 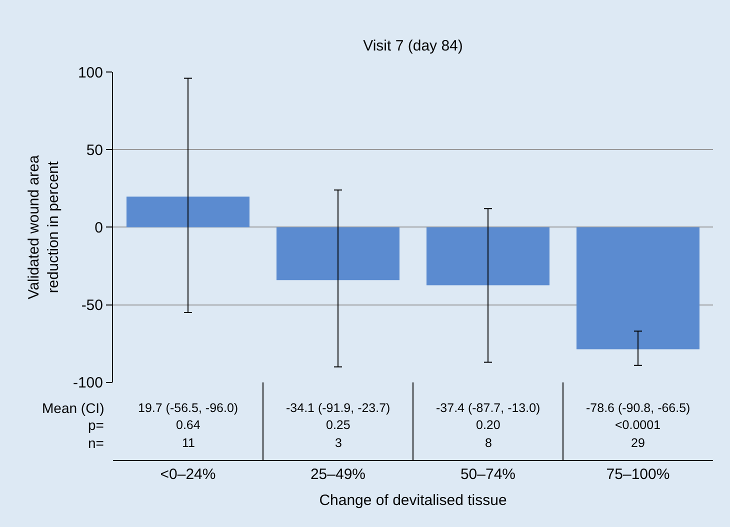 What do you see at coordinates (338, 474) in the screenshot?
I see `x-tick-label: 25–49%` at bounding box center [338, 474].